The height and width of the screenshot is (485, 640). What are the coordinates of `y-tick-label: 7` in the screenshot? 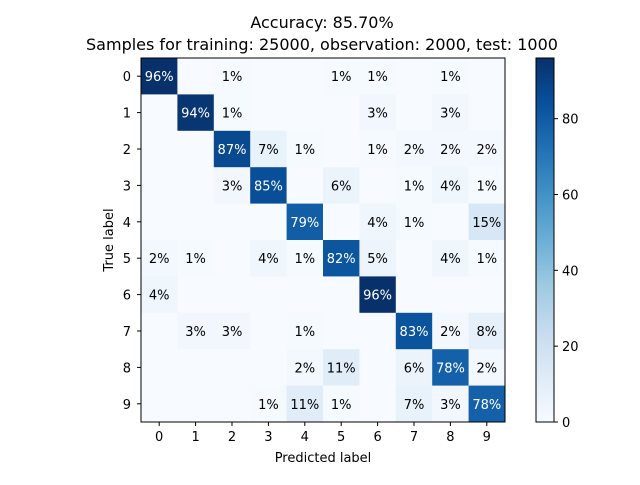 It's located at (127, 332).